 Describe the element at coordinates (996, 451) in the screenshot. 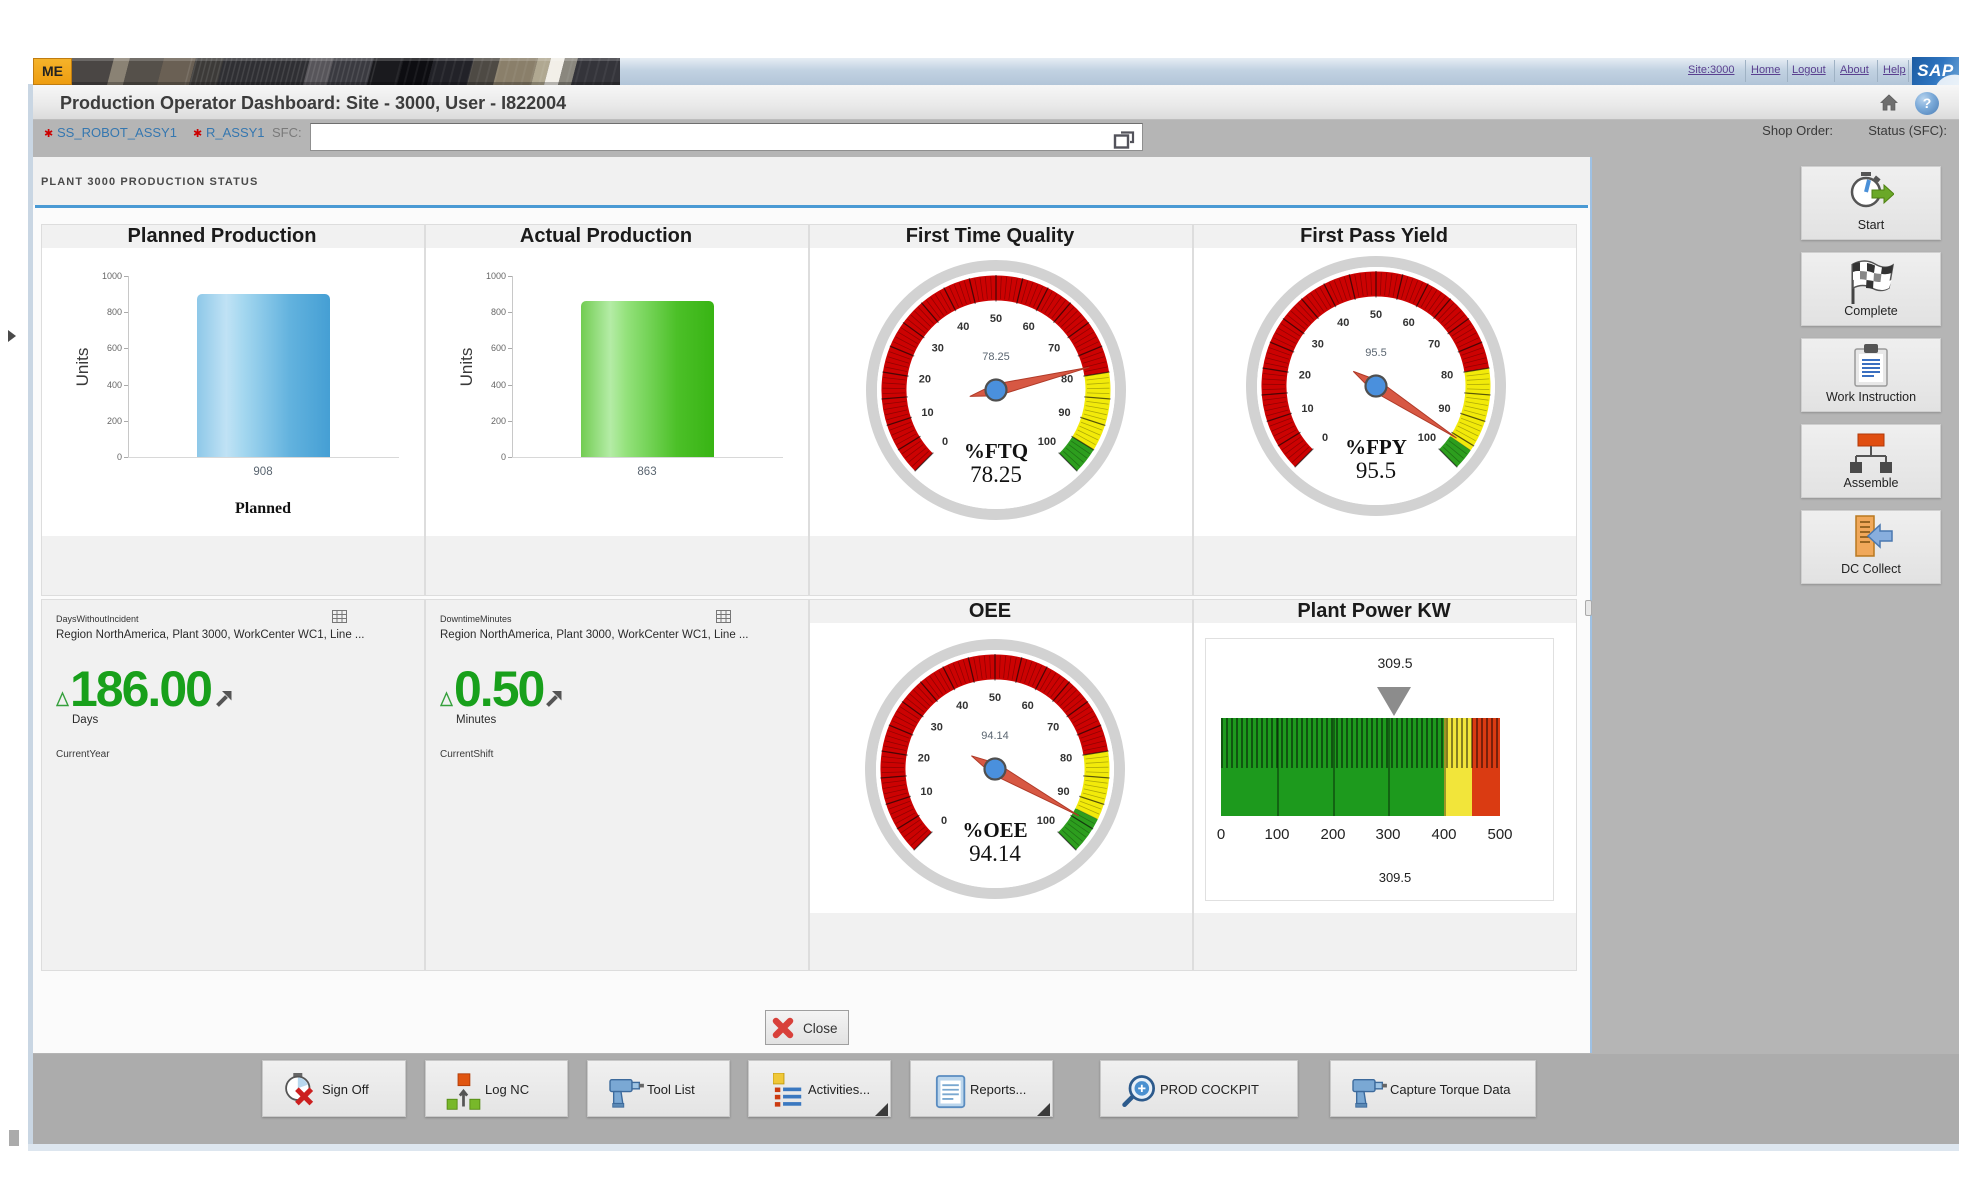

I see `svg-text: %FTQ` at that location.